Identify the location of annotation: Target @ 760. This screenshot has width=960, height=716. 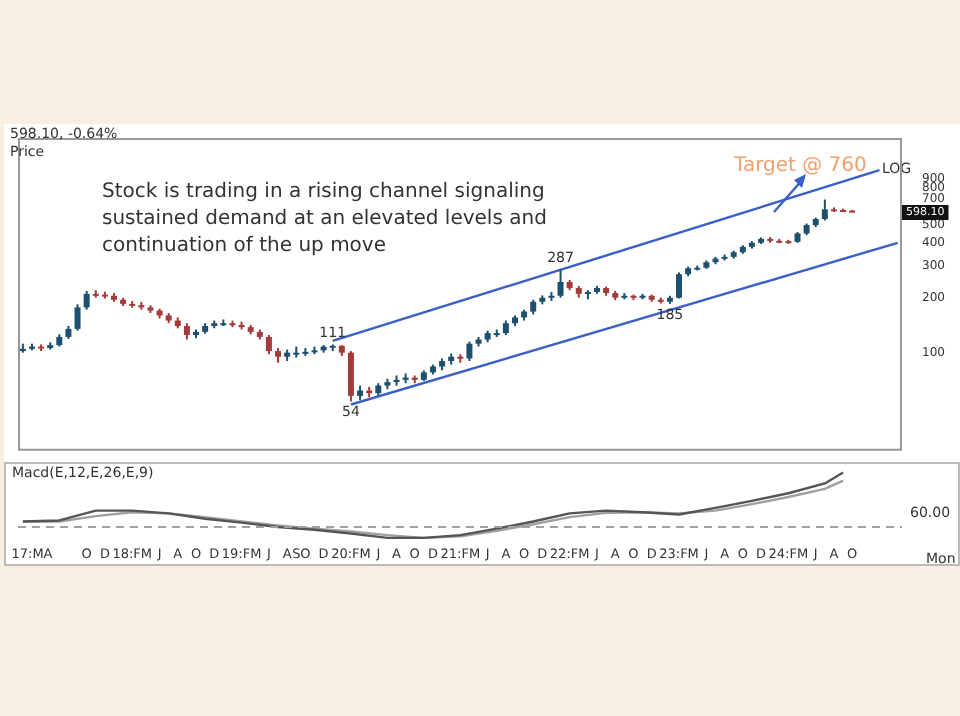
(799, 166).